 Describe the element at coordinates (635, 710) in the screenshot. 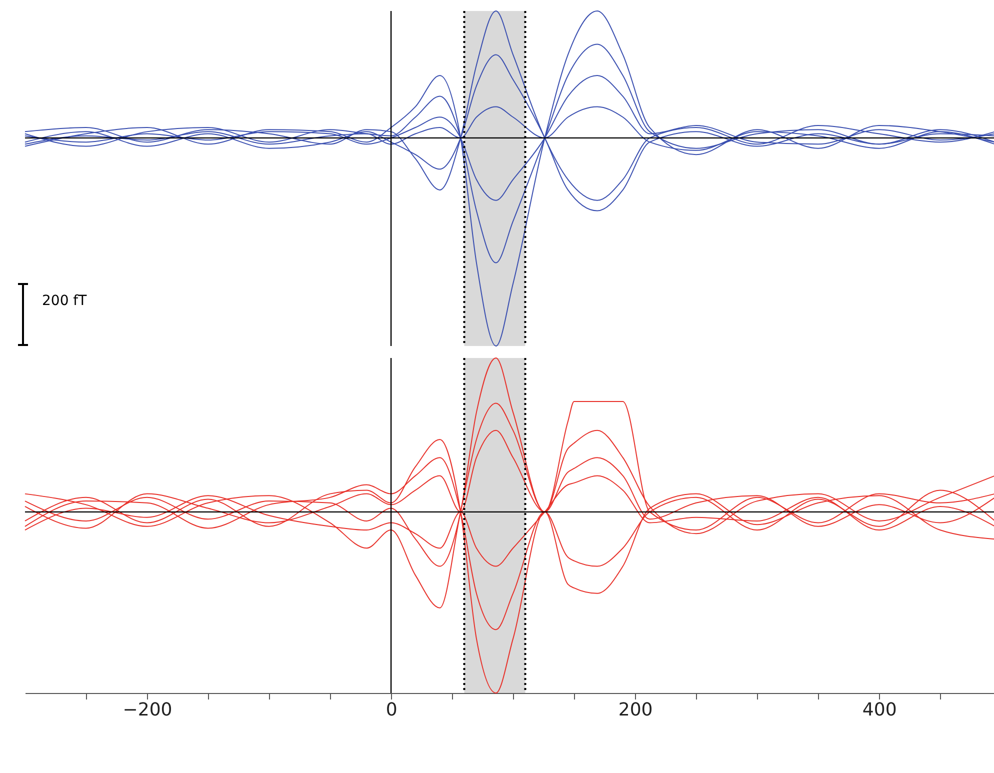

I see `x-tick-label: 200` at that location.